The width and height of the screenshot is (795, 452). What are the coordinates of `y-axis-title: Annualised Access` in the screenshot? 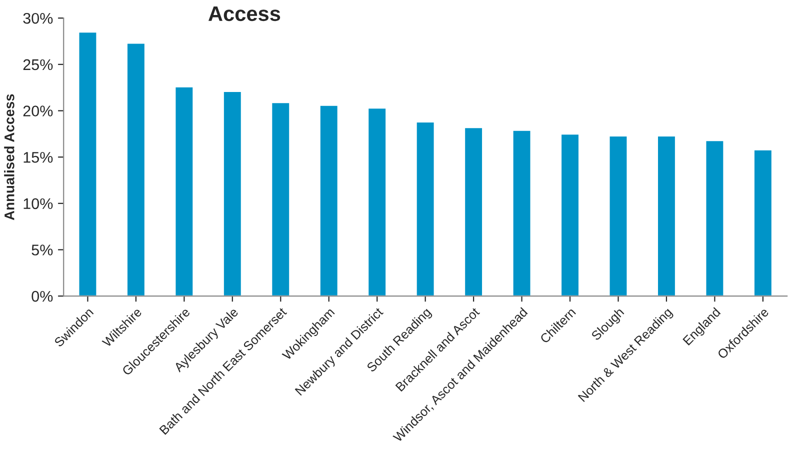 It's located at (9, 157).